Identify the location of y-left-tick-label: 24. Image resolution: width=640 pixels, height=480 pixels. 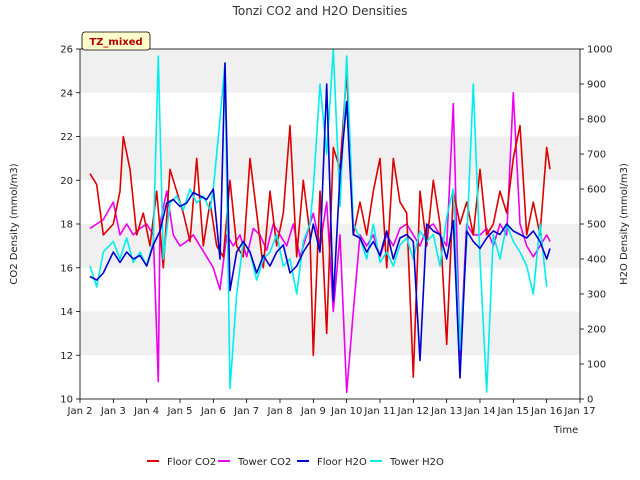
(66, 93).